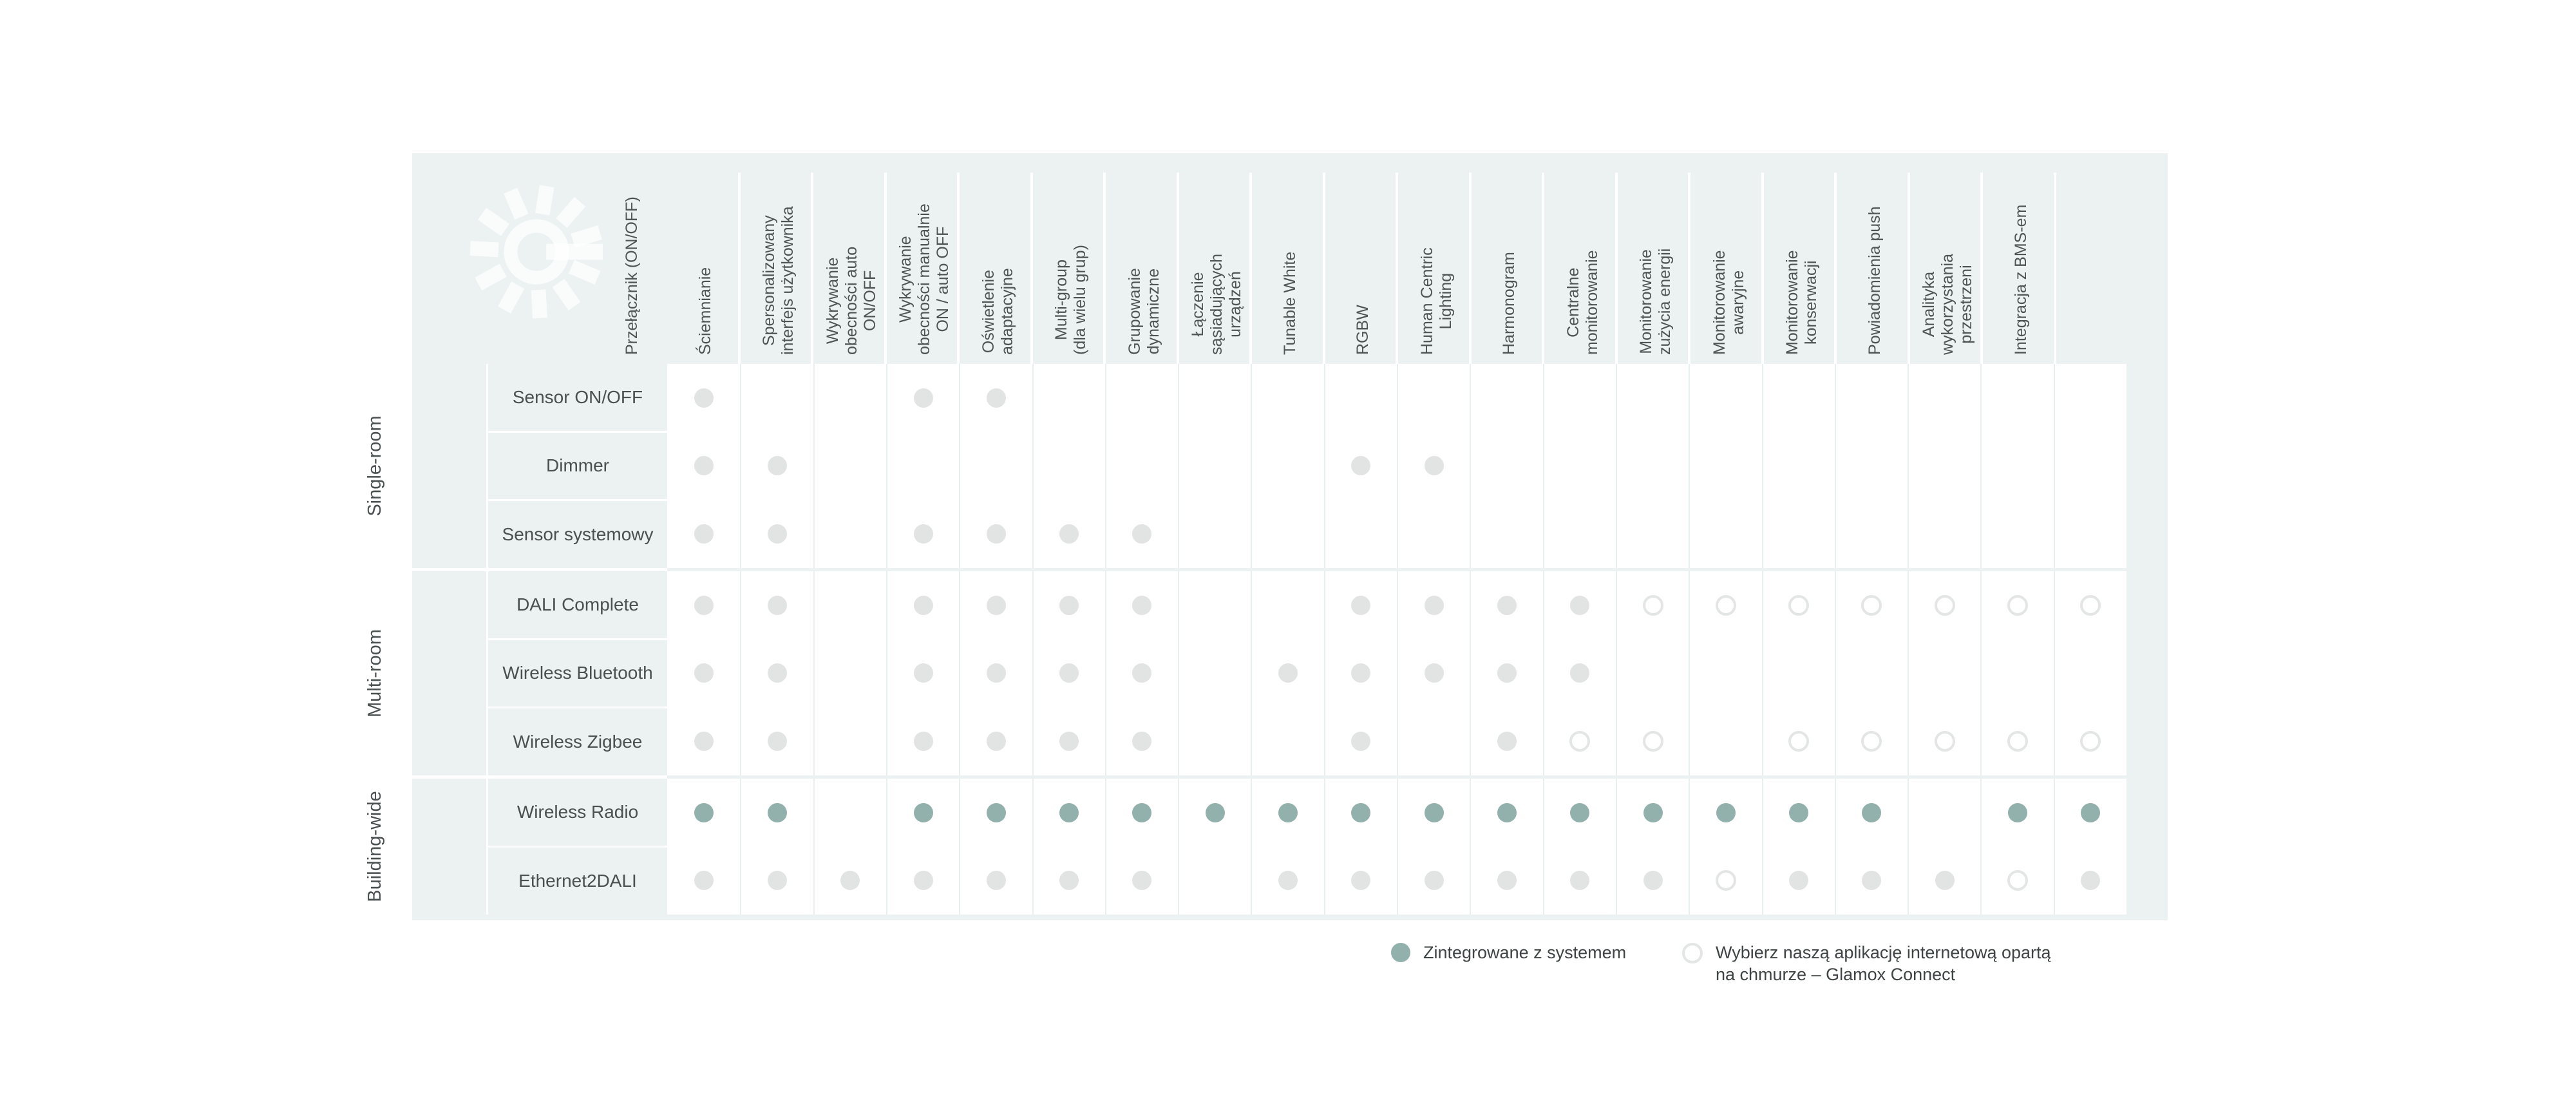 The image size is (2576, 1100). Describe the element at coordinates (1041, 269) in the screenshot. I see `column-header: Oświetlenie adaptacyjne` at that location.